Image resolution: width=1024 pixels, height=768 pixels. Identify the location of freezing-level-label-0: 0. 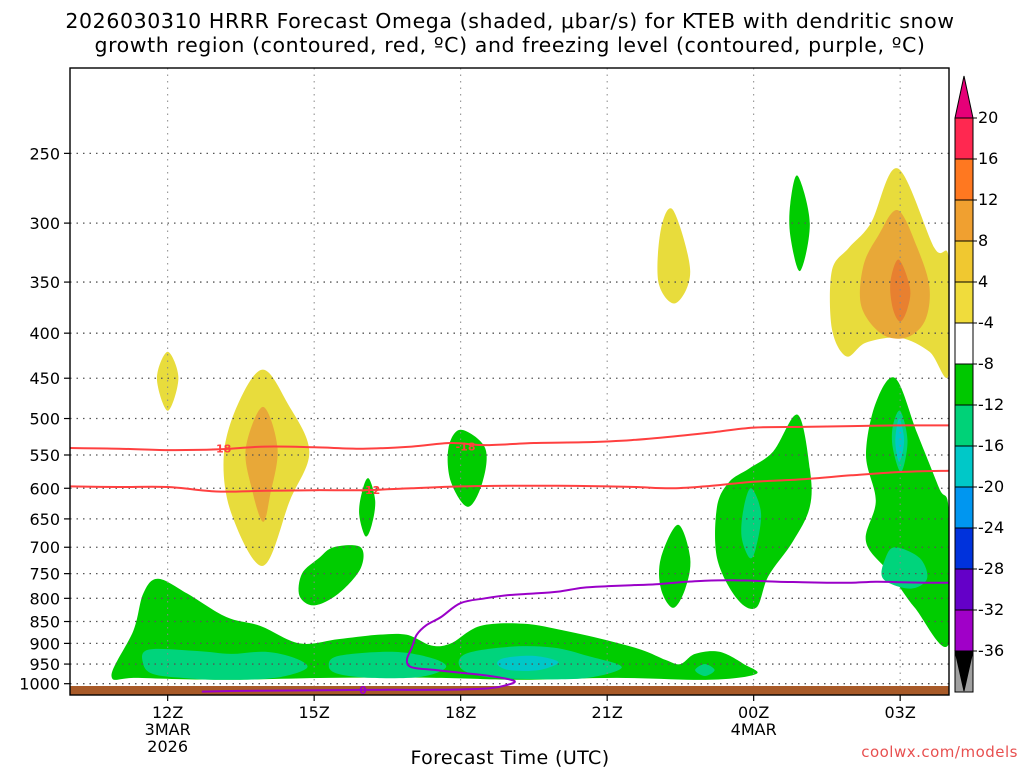
(363, 690).